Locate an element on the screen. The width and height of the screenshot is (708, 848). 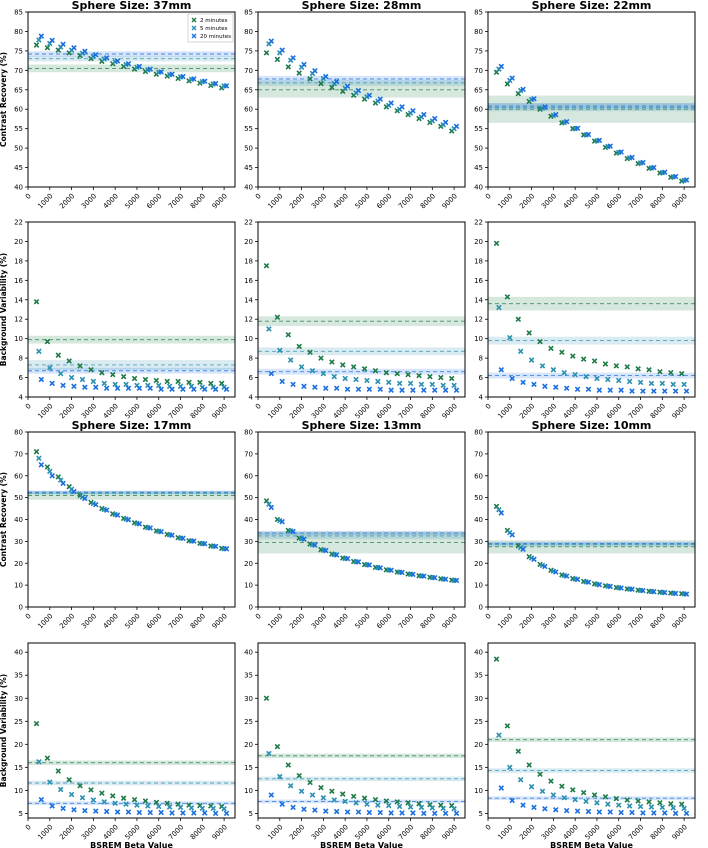
x-tick-label: 4000 is located at coordinates (341, 832).